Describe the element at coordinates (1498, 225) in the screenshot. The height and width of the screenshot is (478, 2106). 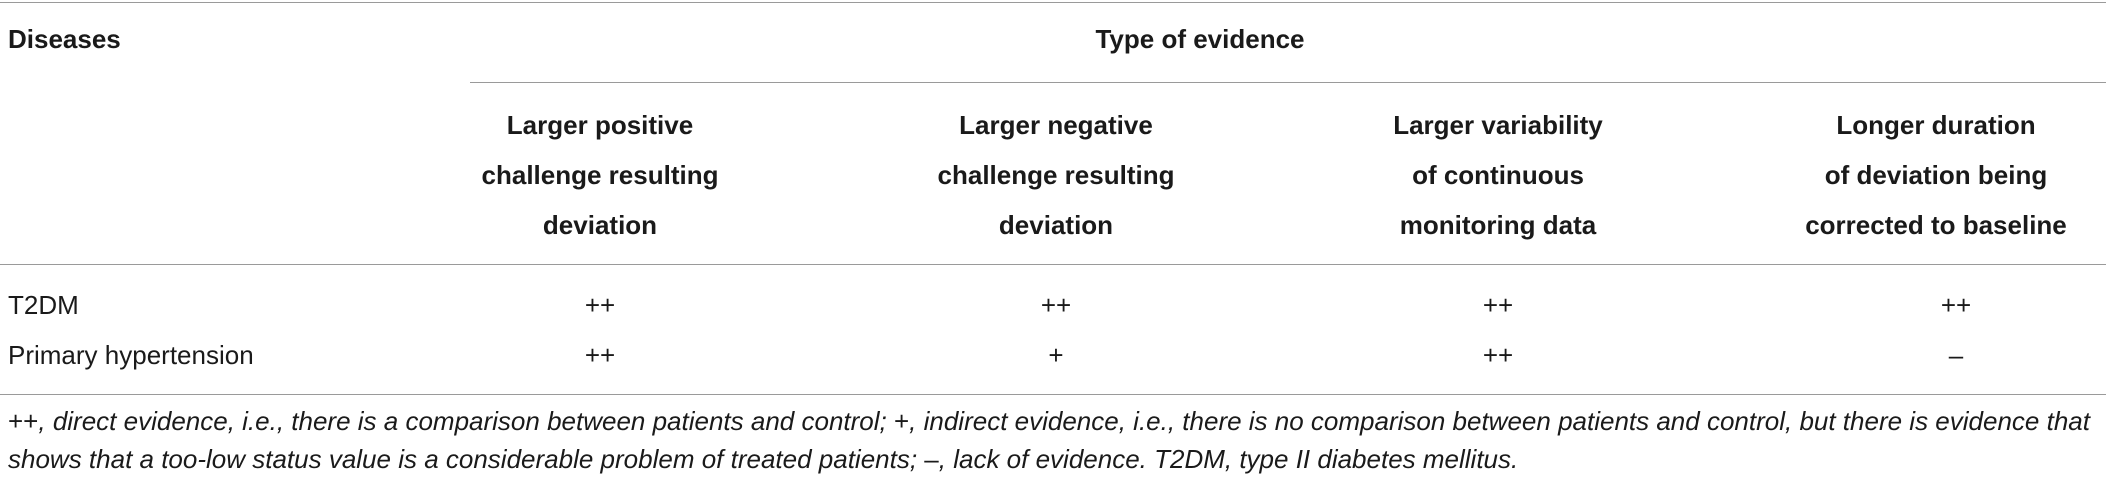
I see `column-header-line: monitoring data` at that location.